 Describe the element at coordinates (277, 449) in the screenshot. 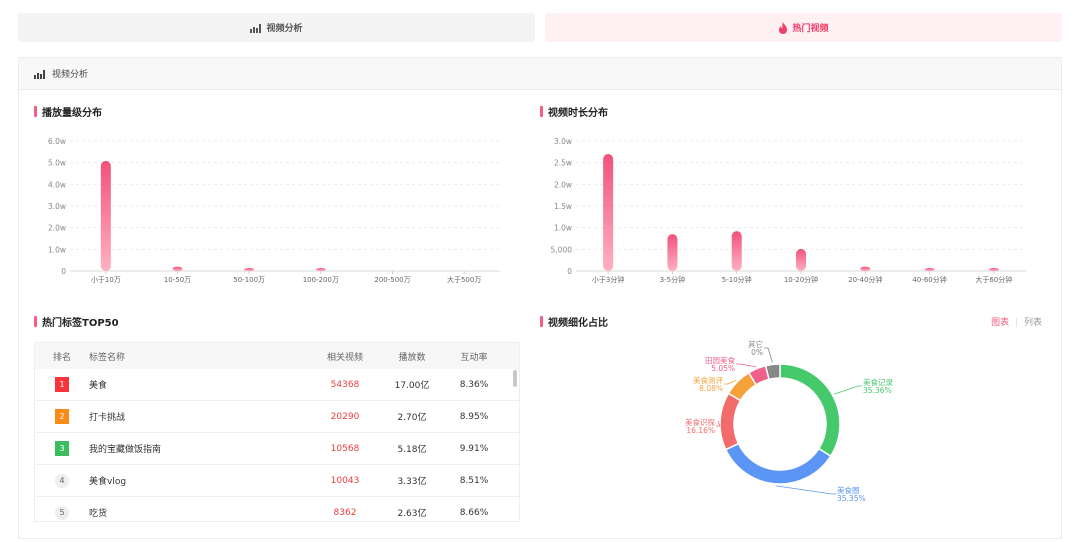

I see `table-row: 3 我的宝藏做饭指南 10568 5.18亿 9.91%` at that location.